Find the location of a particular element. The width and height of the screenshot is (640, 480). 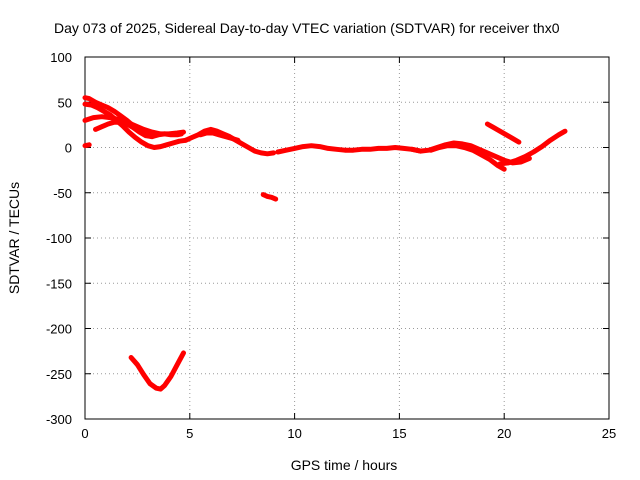

x-tick-label: 10 is located at coordinates (294, 433).